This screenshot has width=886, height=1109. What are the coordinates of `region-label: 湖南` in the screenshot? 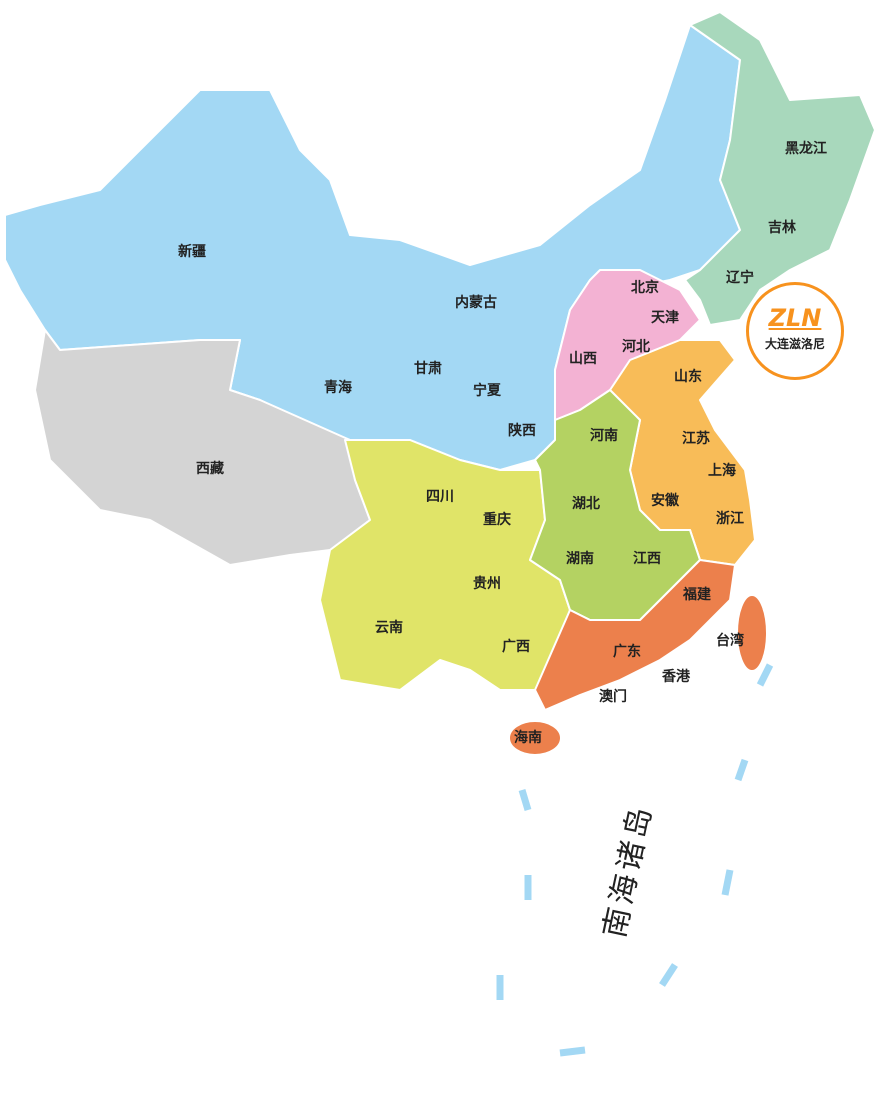 It's located at (580, 559).